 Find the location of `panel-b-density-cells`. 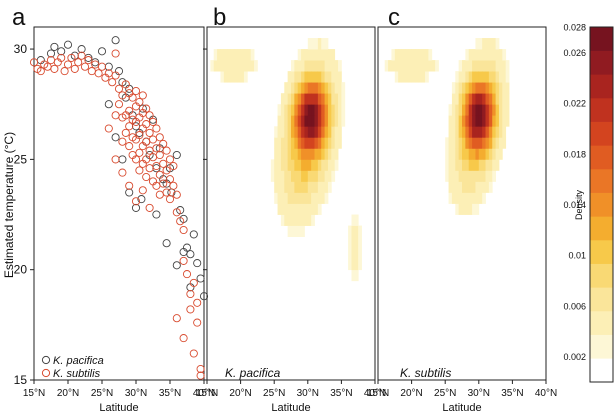

panel-b-density-cells is located at coordinates (286, 160).